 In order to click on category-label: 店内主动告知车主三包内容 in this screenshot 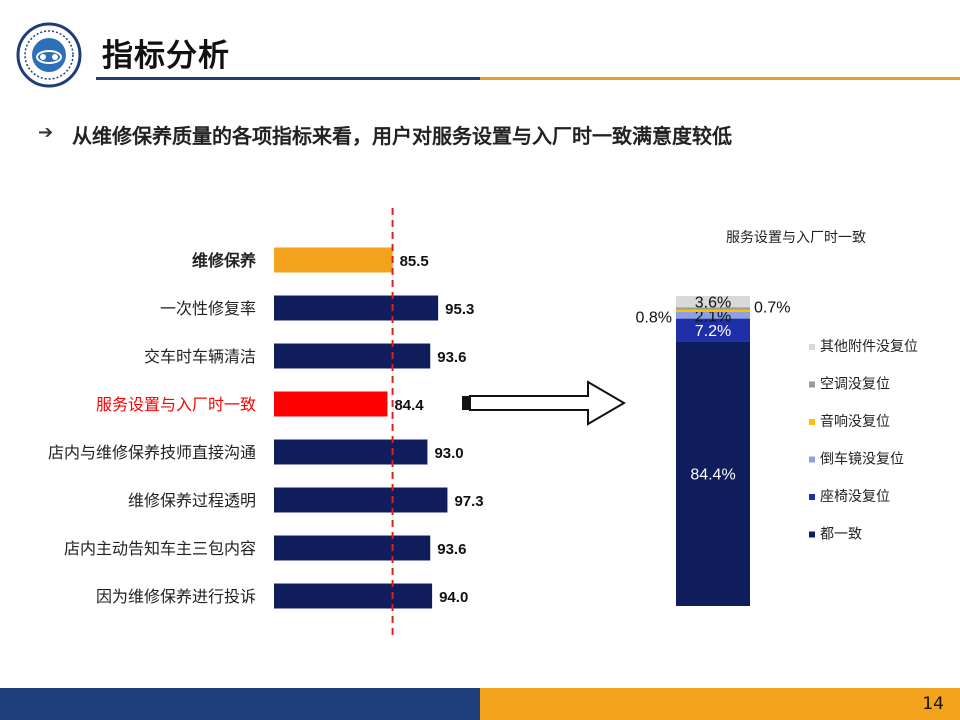, I will do `click(160, 548)`.